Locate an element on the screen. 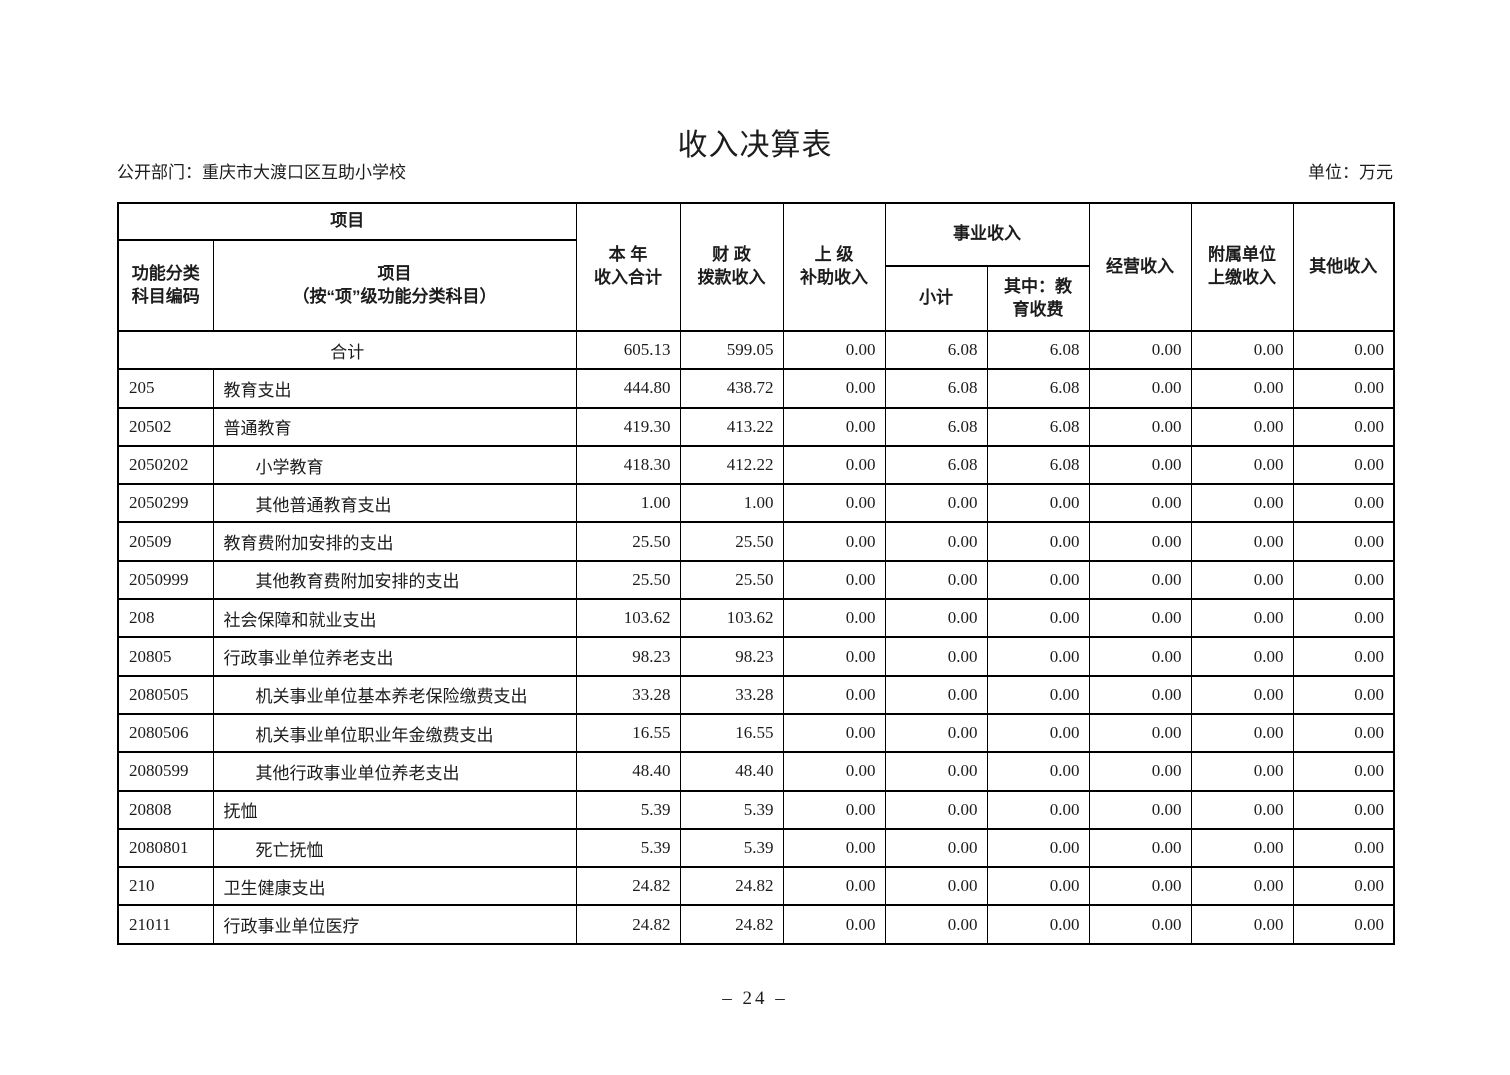  table-row: 20808 抚恤 5.39 5.39 0.00 0.00 0.00 0.00 0.00 0.00 is located at coordinates (756, 809).